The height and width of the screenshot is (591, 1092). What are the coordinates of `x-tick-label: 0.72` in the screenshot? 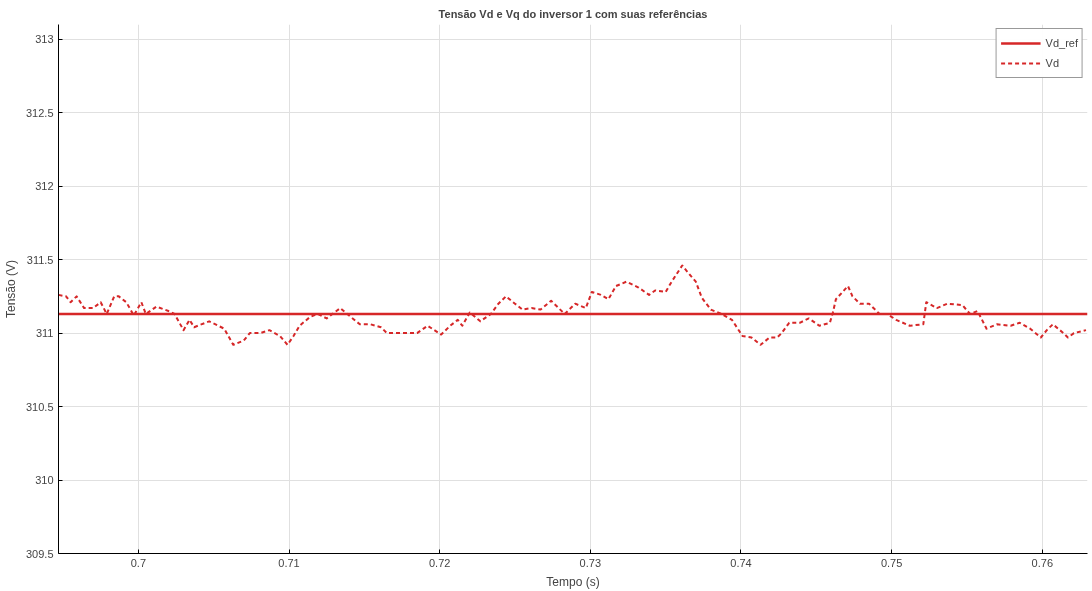 It's located at (439, 562).